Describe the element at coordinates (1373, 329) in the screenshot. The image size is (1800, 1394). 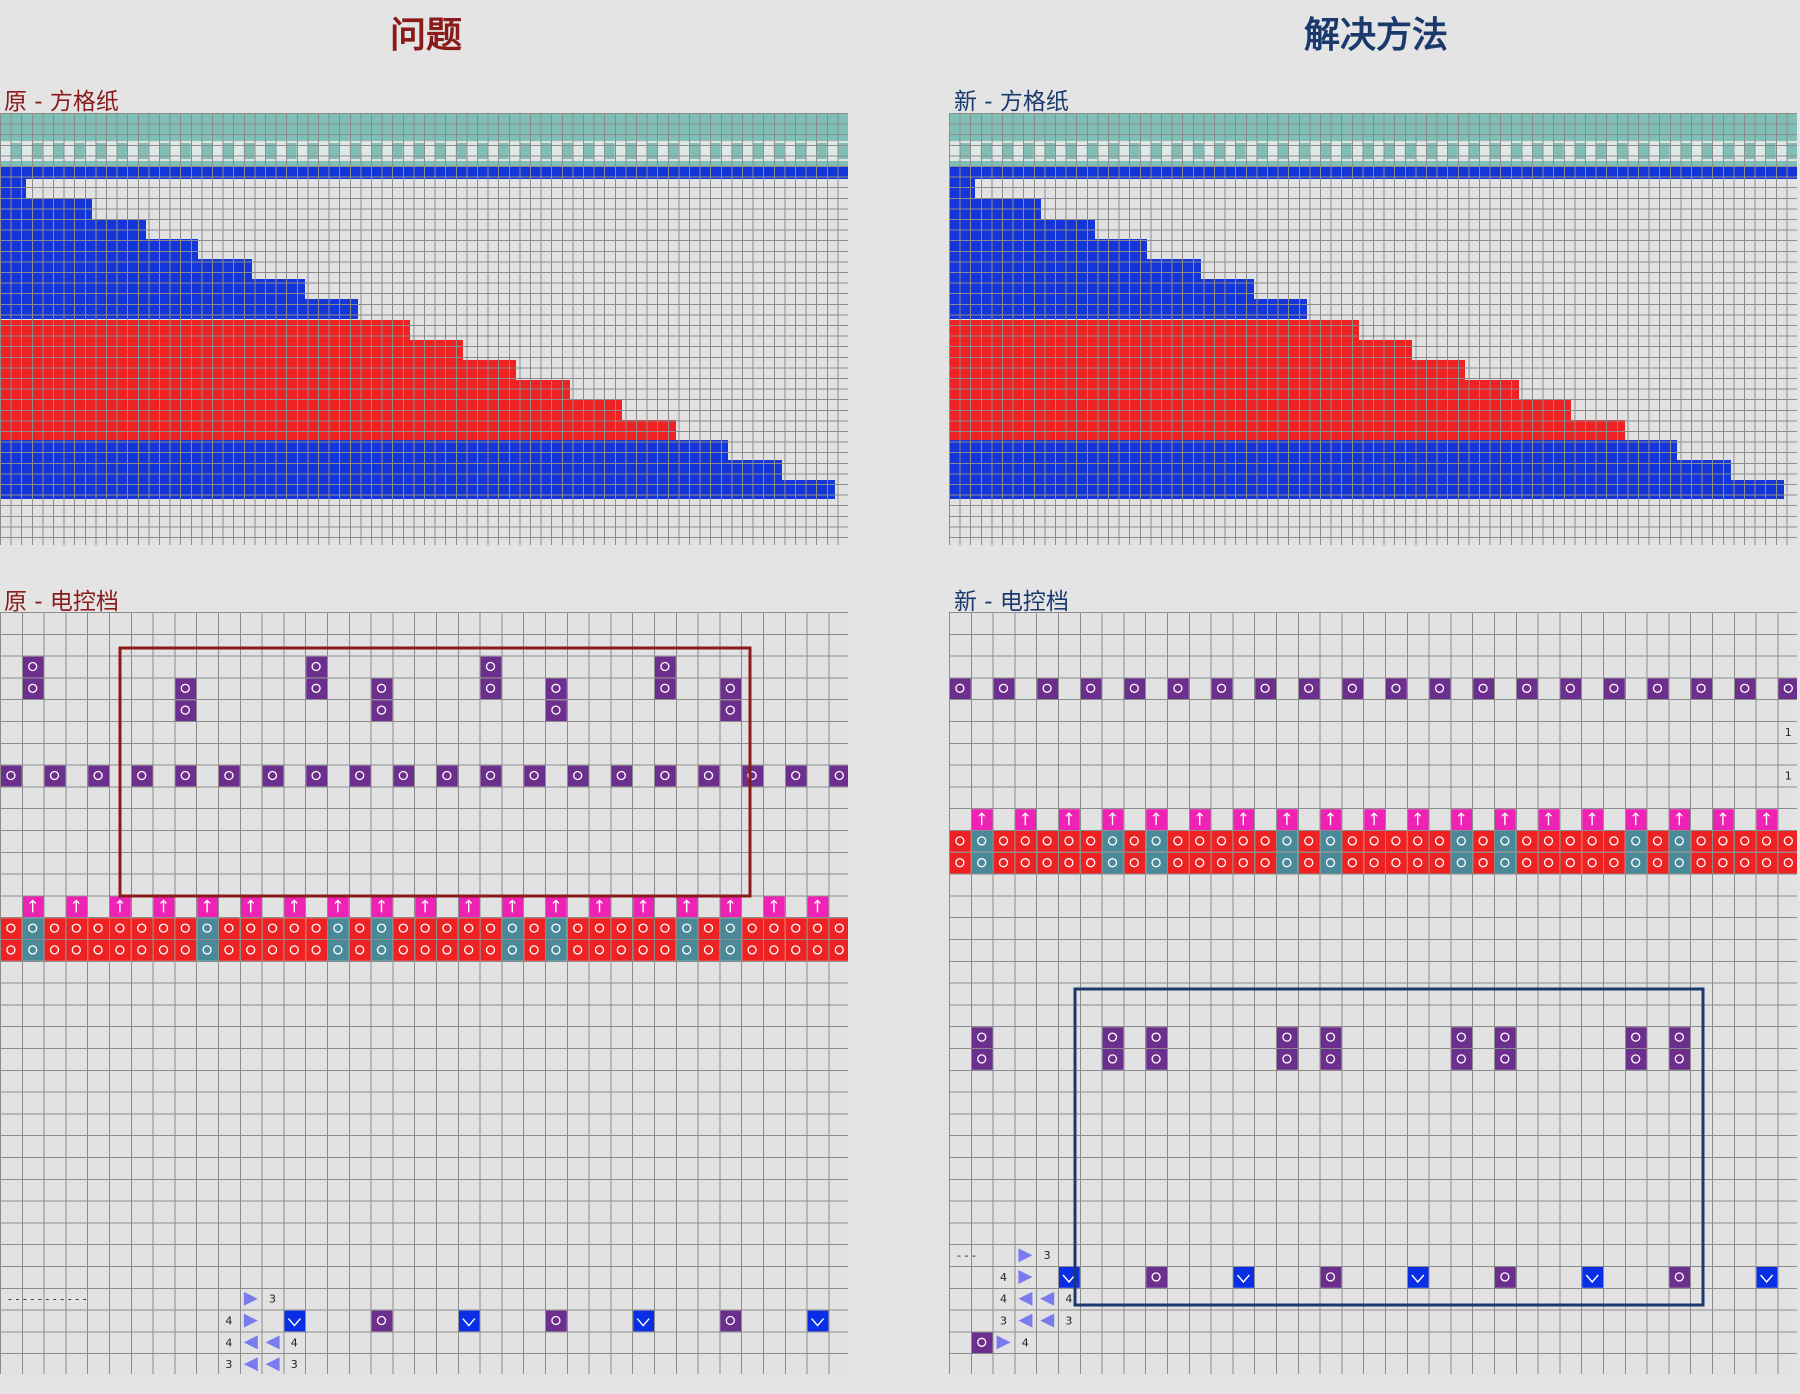
I see `new-pattern-grid` at that location.